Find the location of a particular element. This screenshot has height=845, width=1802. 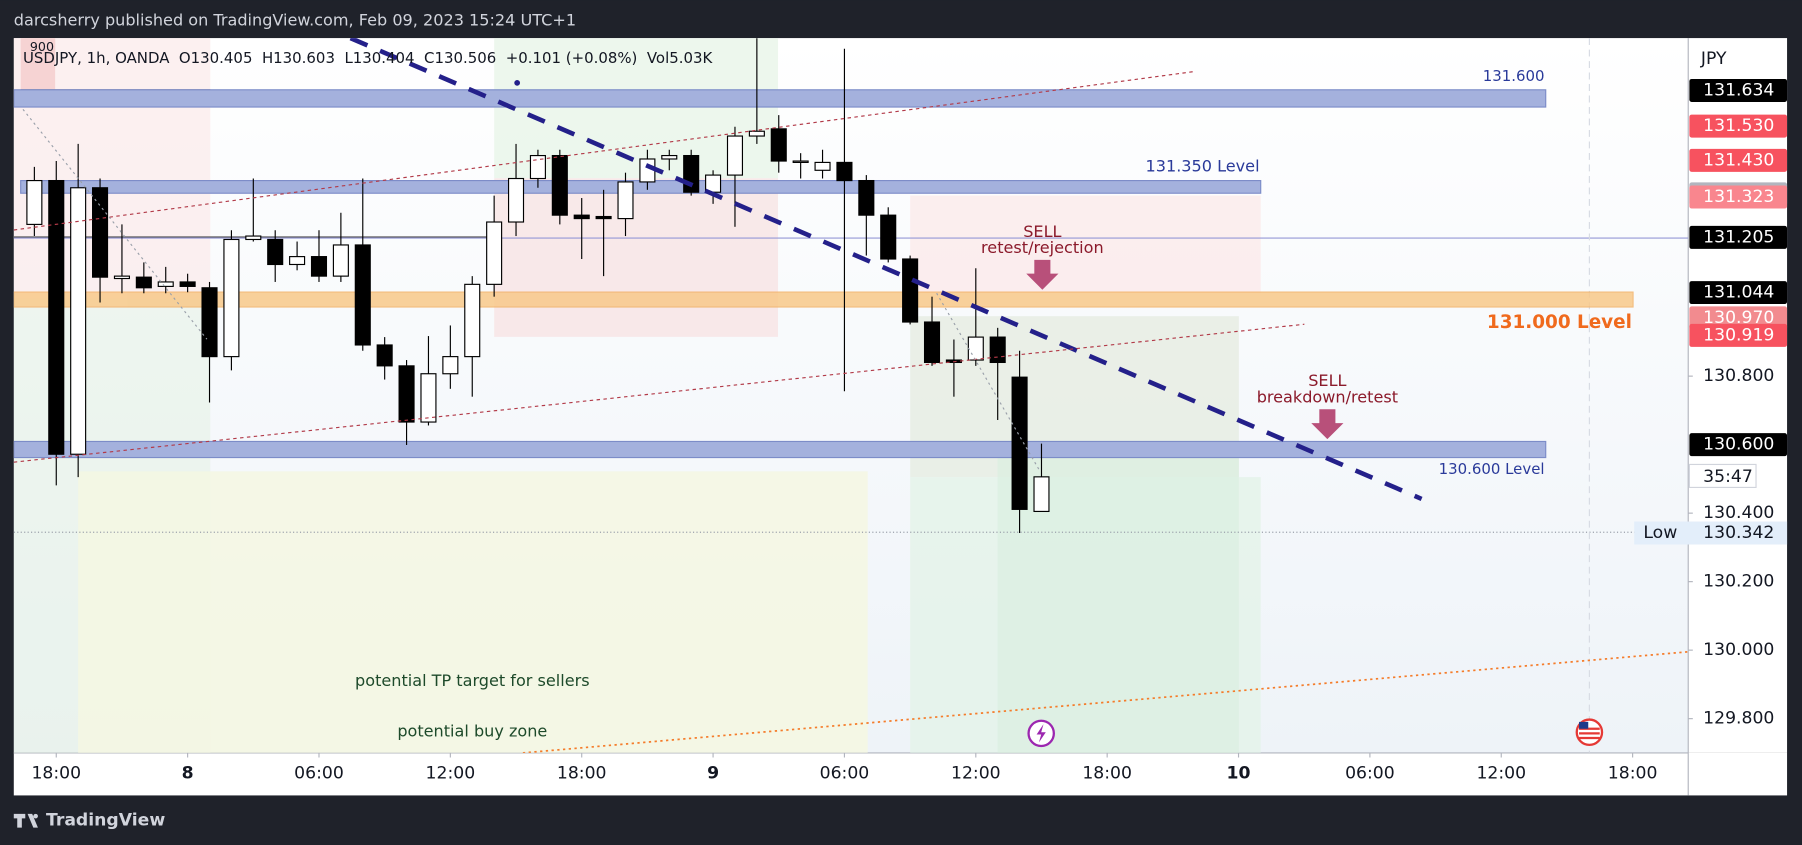

point is located at coordinates (517, 83).